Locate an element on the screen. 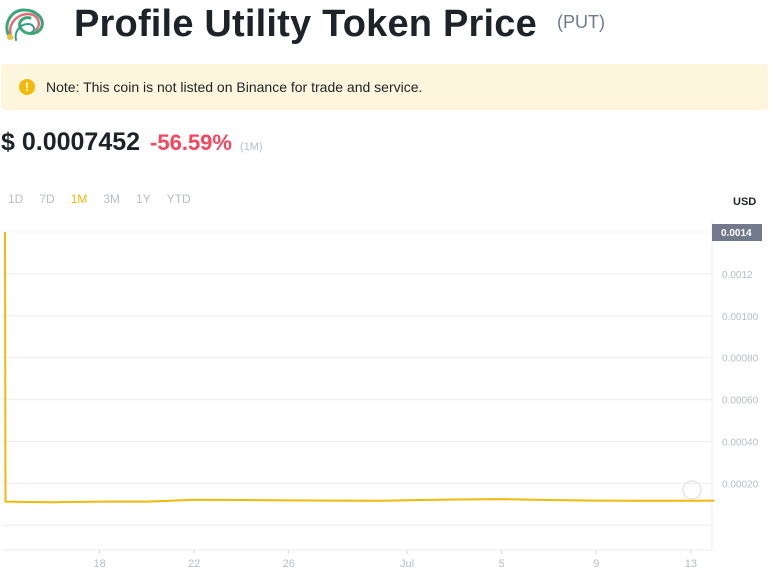 This screenshot has width=783, height=575. exclamation-icon: ! is located at coordinates (27, 87).